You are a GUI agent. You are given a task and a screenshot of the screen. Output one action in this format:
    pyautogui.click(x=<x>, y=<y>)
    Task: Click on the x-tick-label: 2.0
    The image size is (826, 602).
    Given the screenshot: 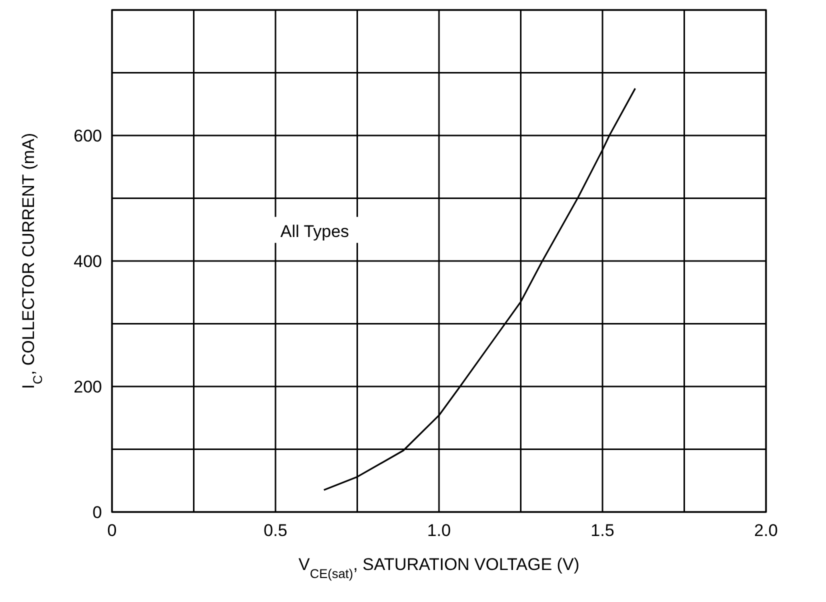 What is the action you would take?
    pyautogui.click(x=766, y=530)
    